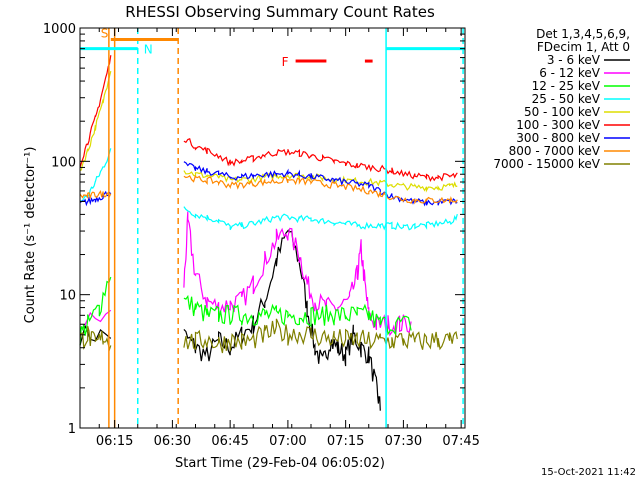 This screenshot has height=480, width=640. Describe the element at coordinates (574, 60) in the screenshot. I see `legend-label: 3 - 6 keV` at that location.